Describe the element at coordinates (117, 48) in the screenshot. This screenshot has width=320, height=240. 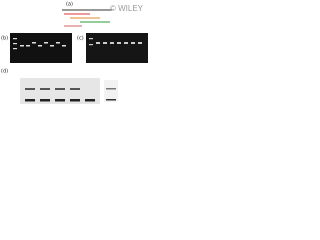
I see `gel-c` at that location.